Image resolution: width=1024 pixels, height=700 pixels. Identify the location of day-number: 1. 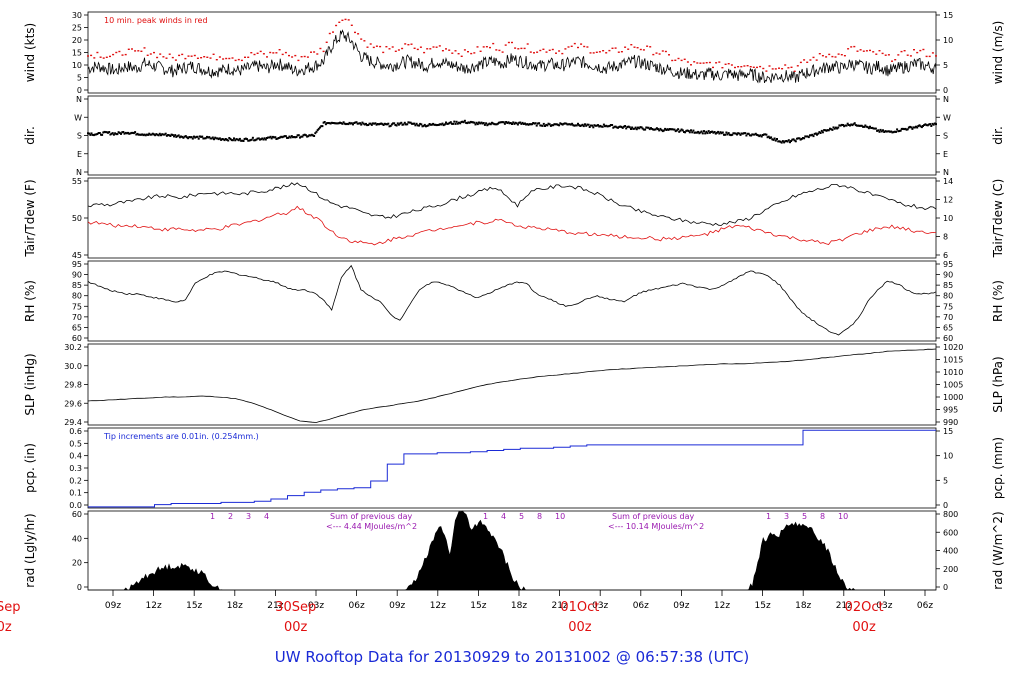
(485, 516).